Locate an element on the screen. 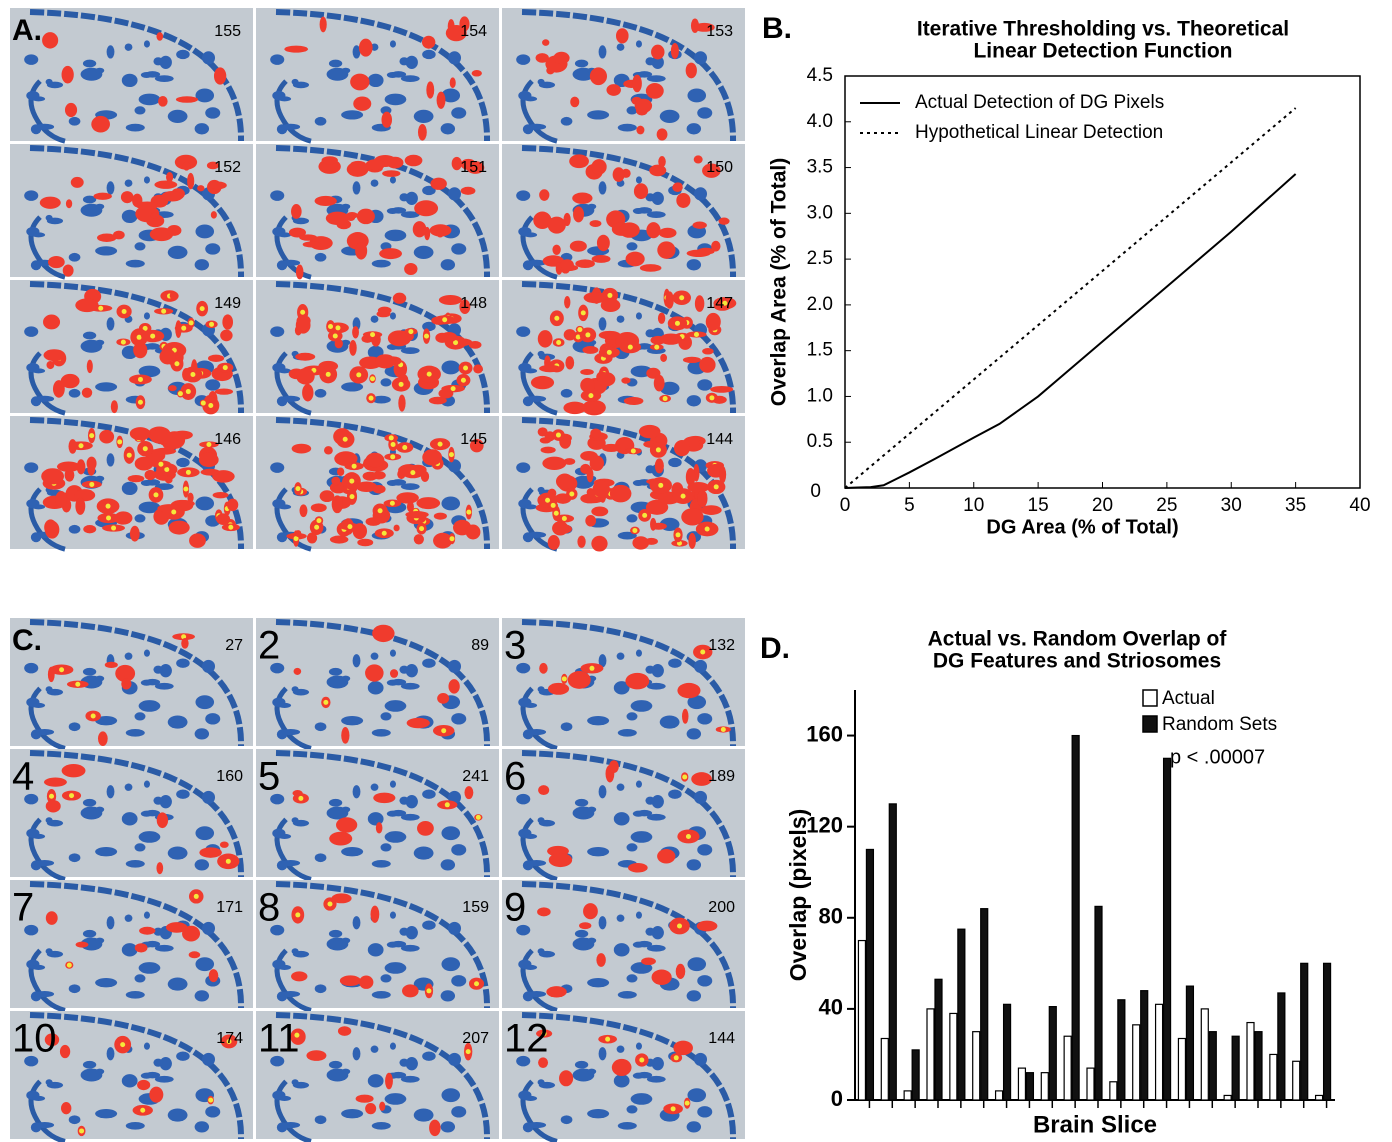 The width and height of the screenshot is (1392, 1142). x-tick-label: 30 is located at coordinates (1231, 505).